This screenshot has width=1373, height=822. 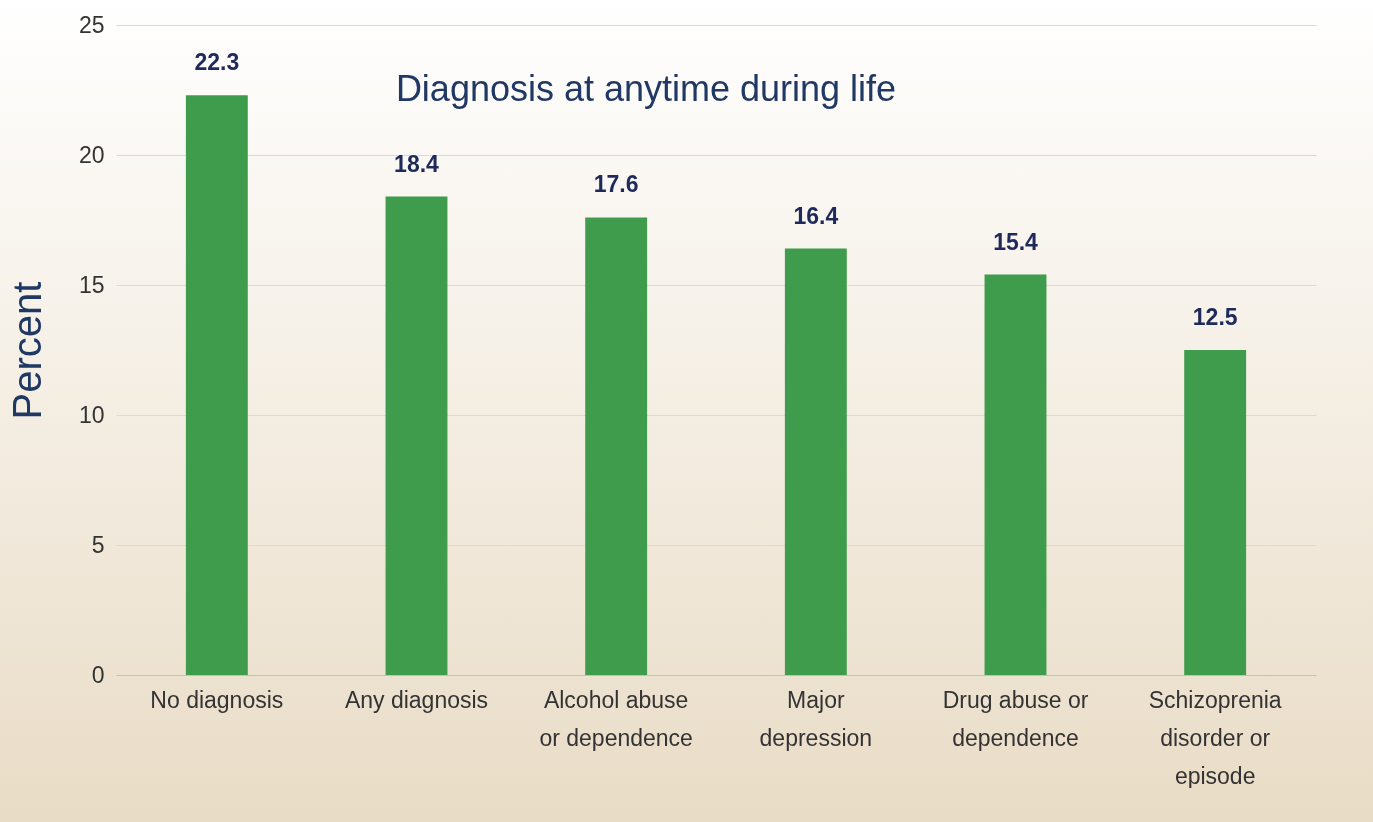 I want to click on y-tick-label: 25, so click(x=91, y=24).